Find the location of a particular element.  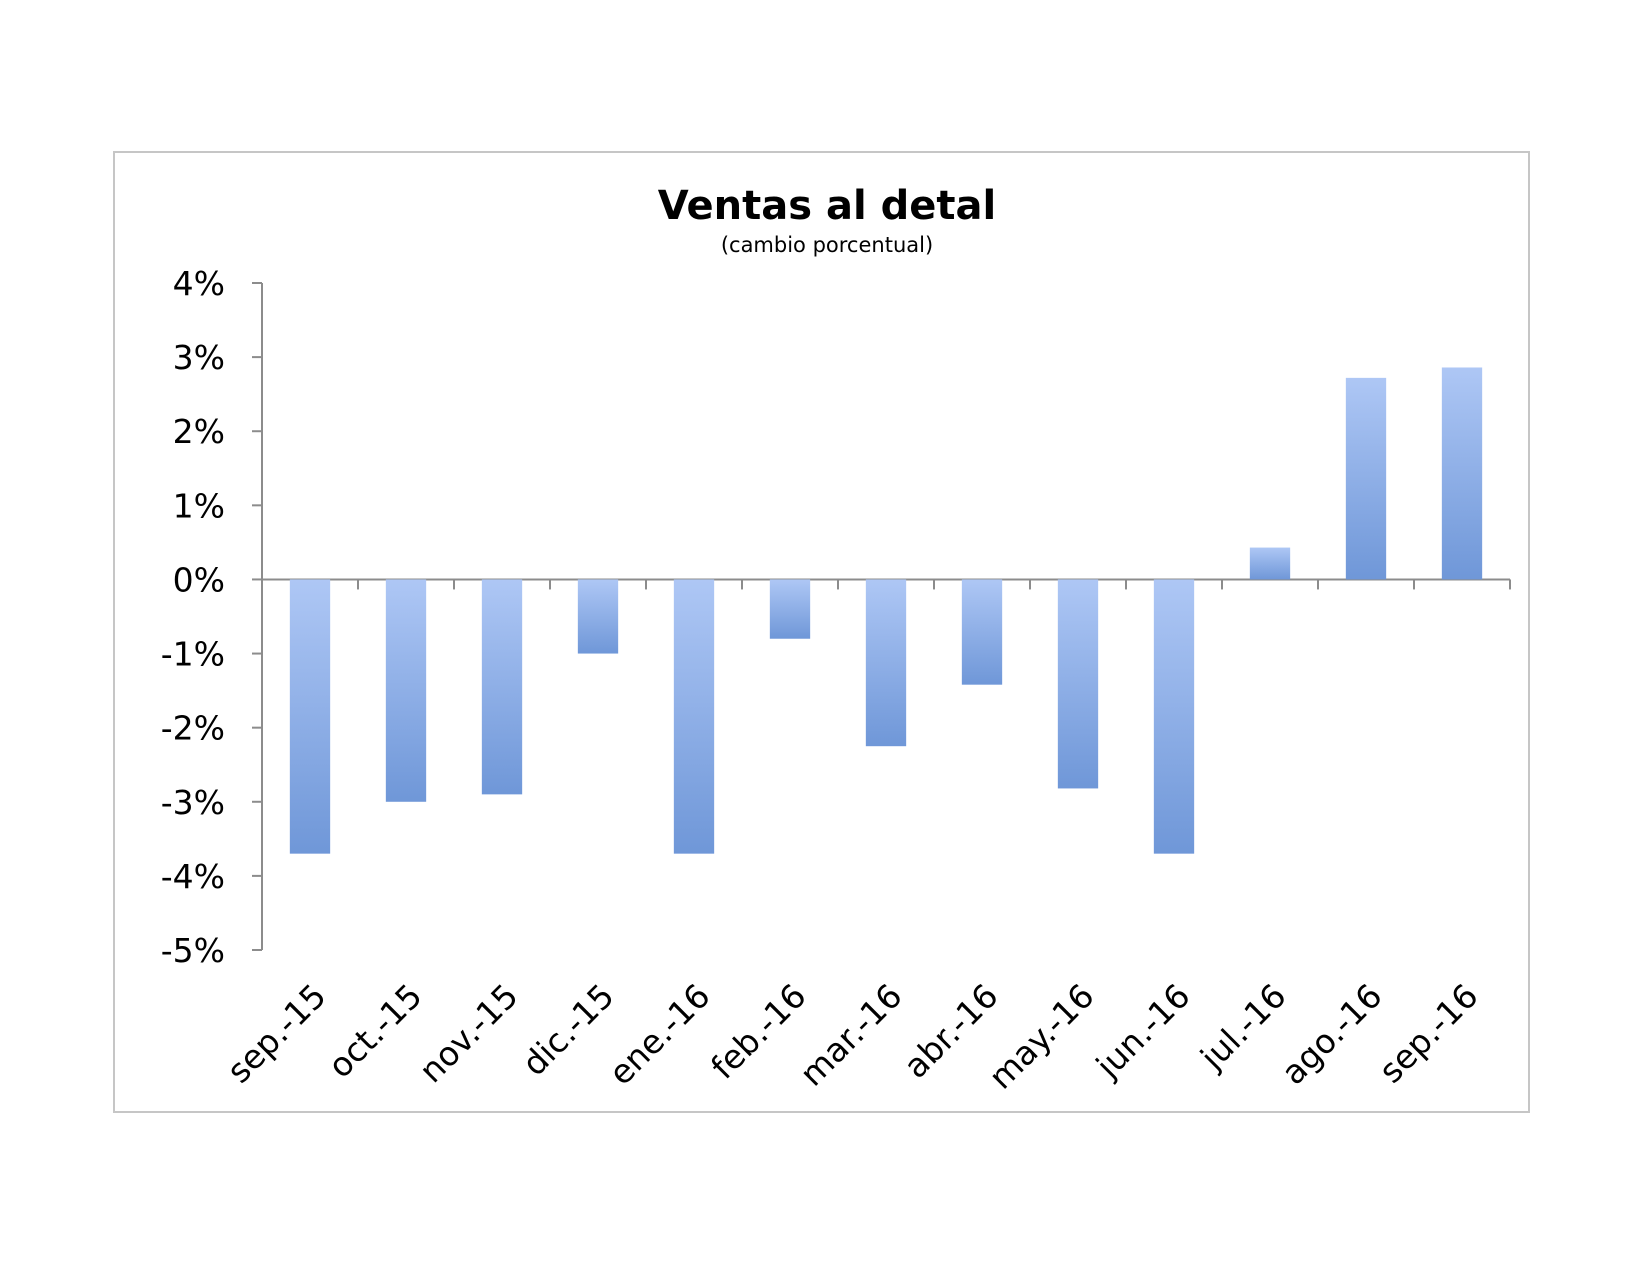

x-tick-label: sep.-15 is located at coordinates (276, 1033).